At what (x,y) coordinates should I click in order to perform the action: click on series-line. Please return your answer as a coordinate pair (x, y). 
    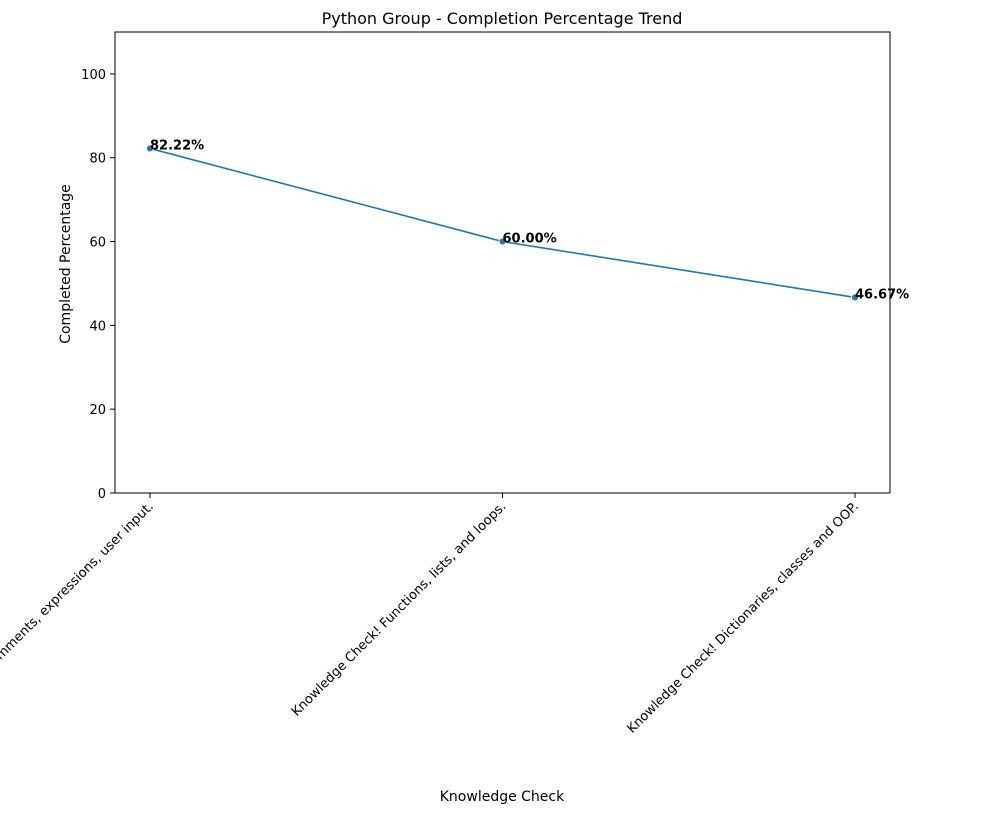
    Looking at the image, I should click on (502, 223).